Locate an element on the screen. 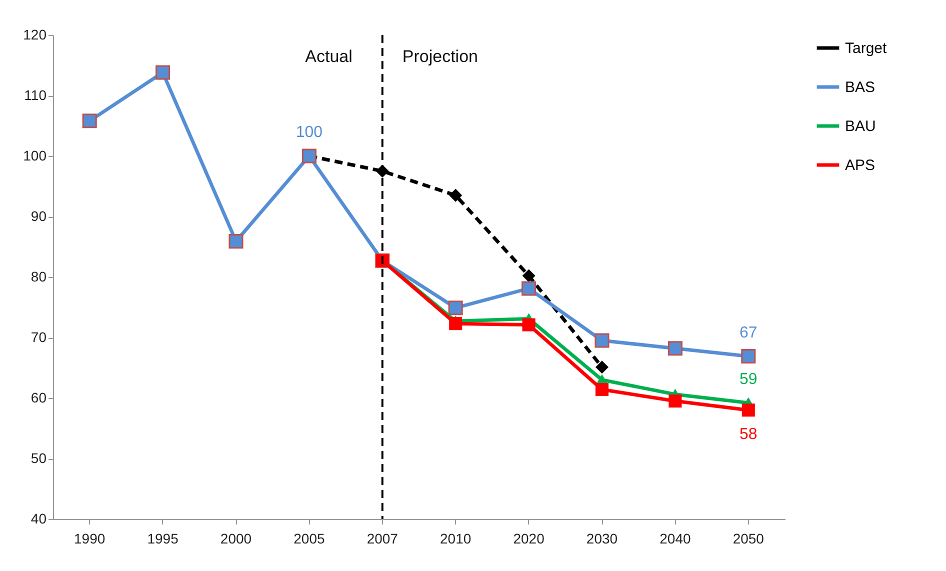 The height and width of the screenshot is (571, 946). x-tick-label: 1995 is located at coordinates (163, 538).